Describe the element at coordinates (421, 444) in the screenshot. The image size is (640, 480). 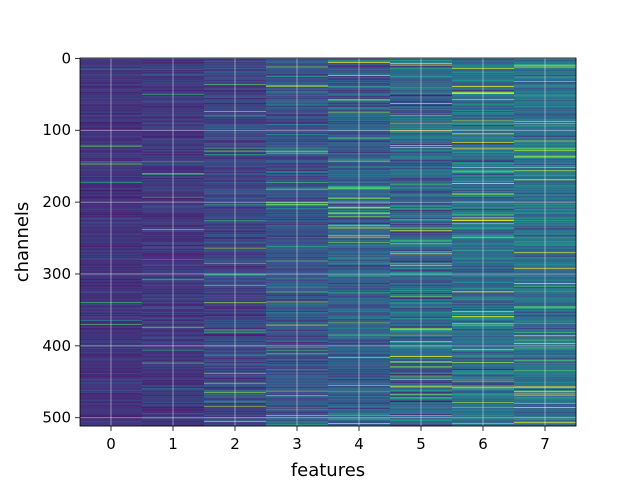
I see `x-tick-label: 5` at that location.